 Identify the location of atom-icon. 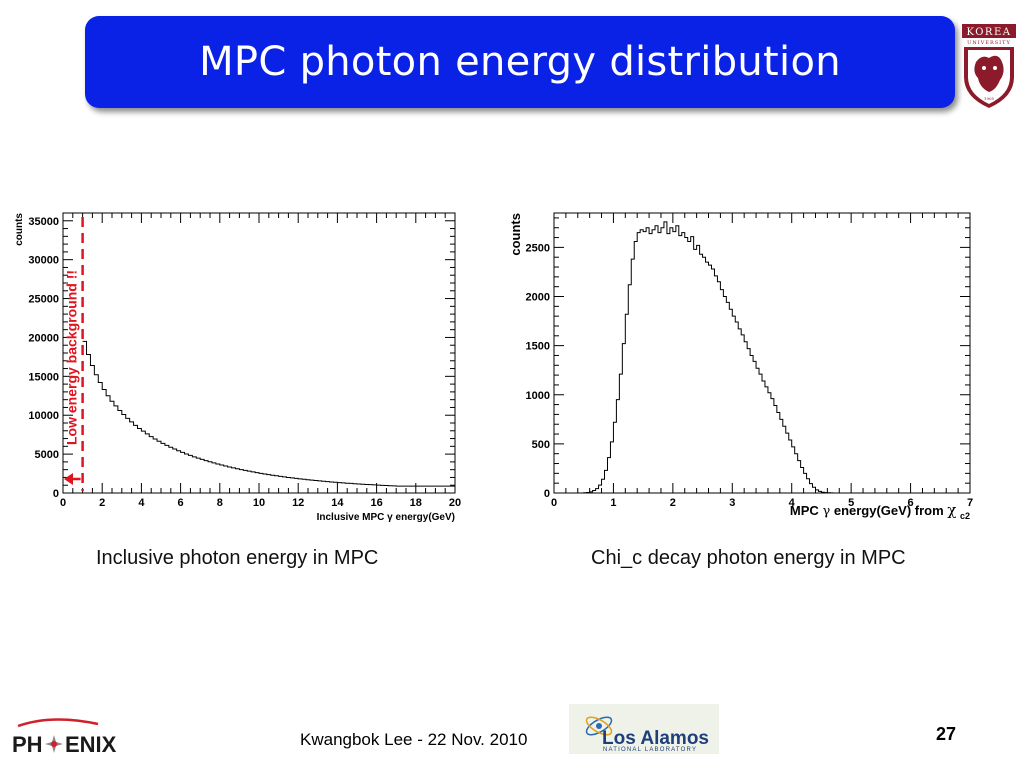
(599, 726).